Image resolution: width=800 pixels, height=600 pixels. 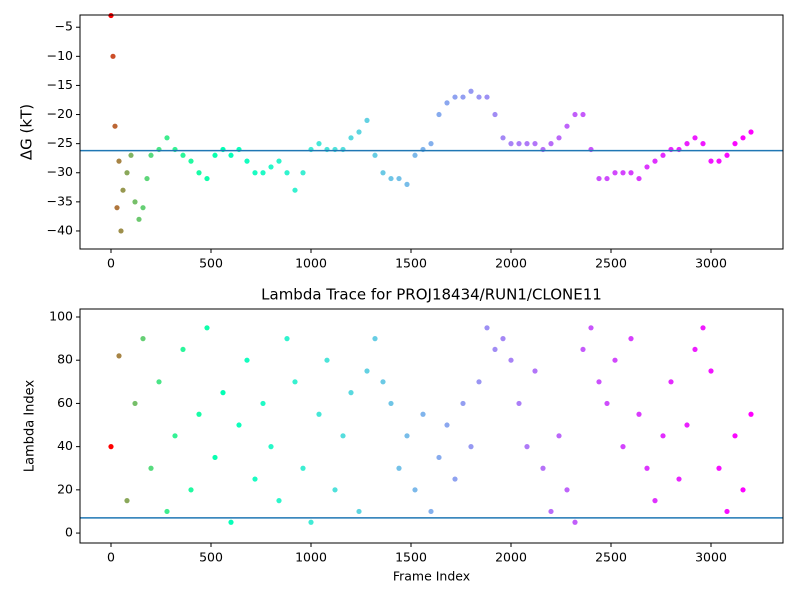 I want to click on y-tick-label: −30, so click(x=60, y=171).